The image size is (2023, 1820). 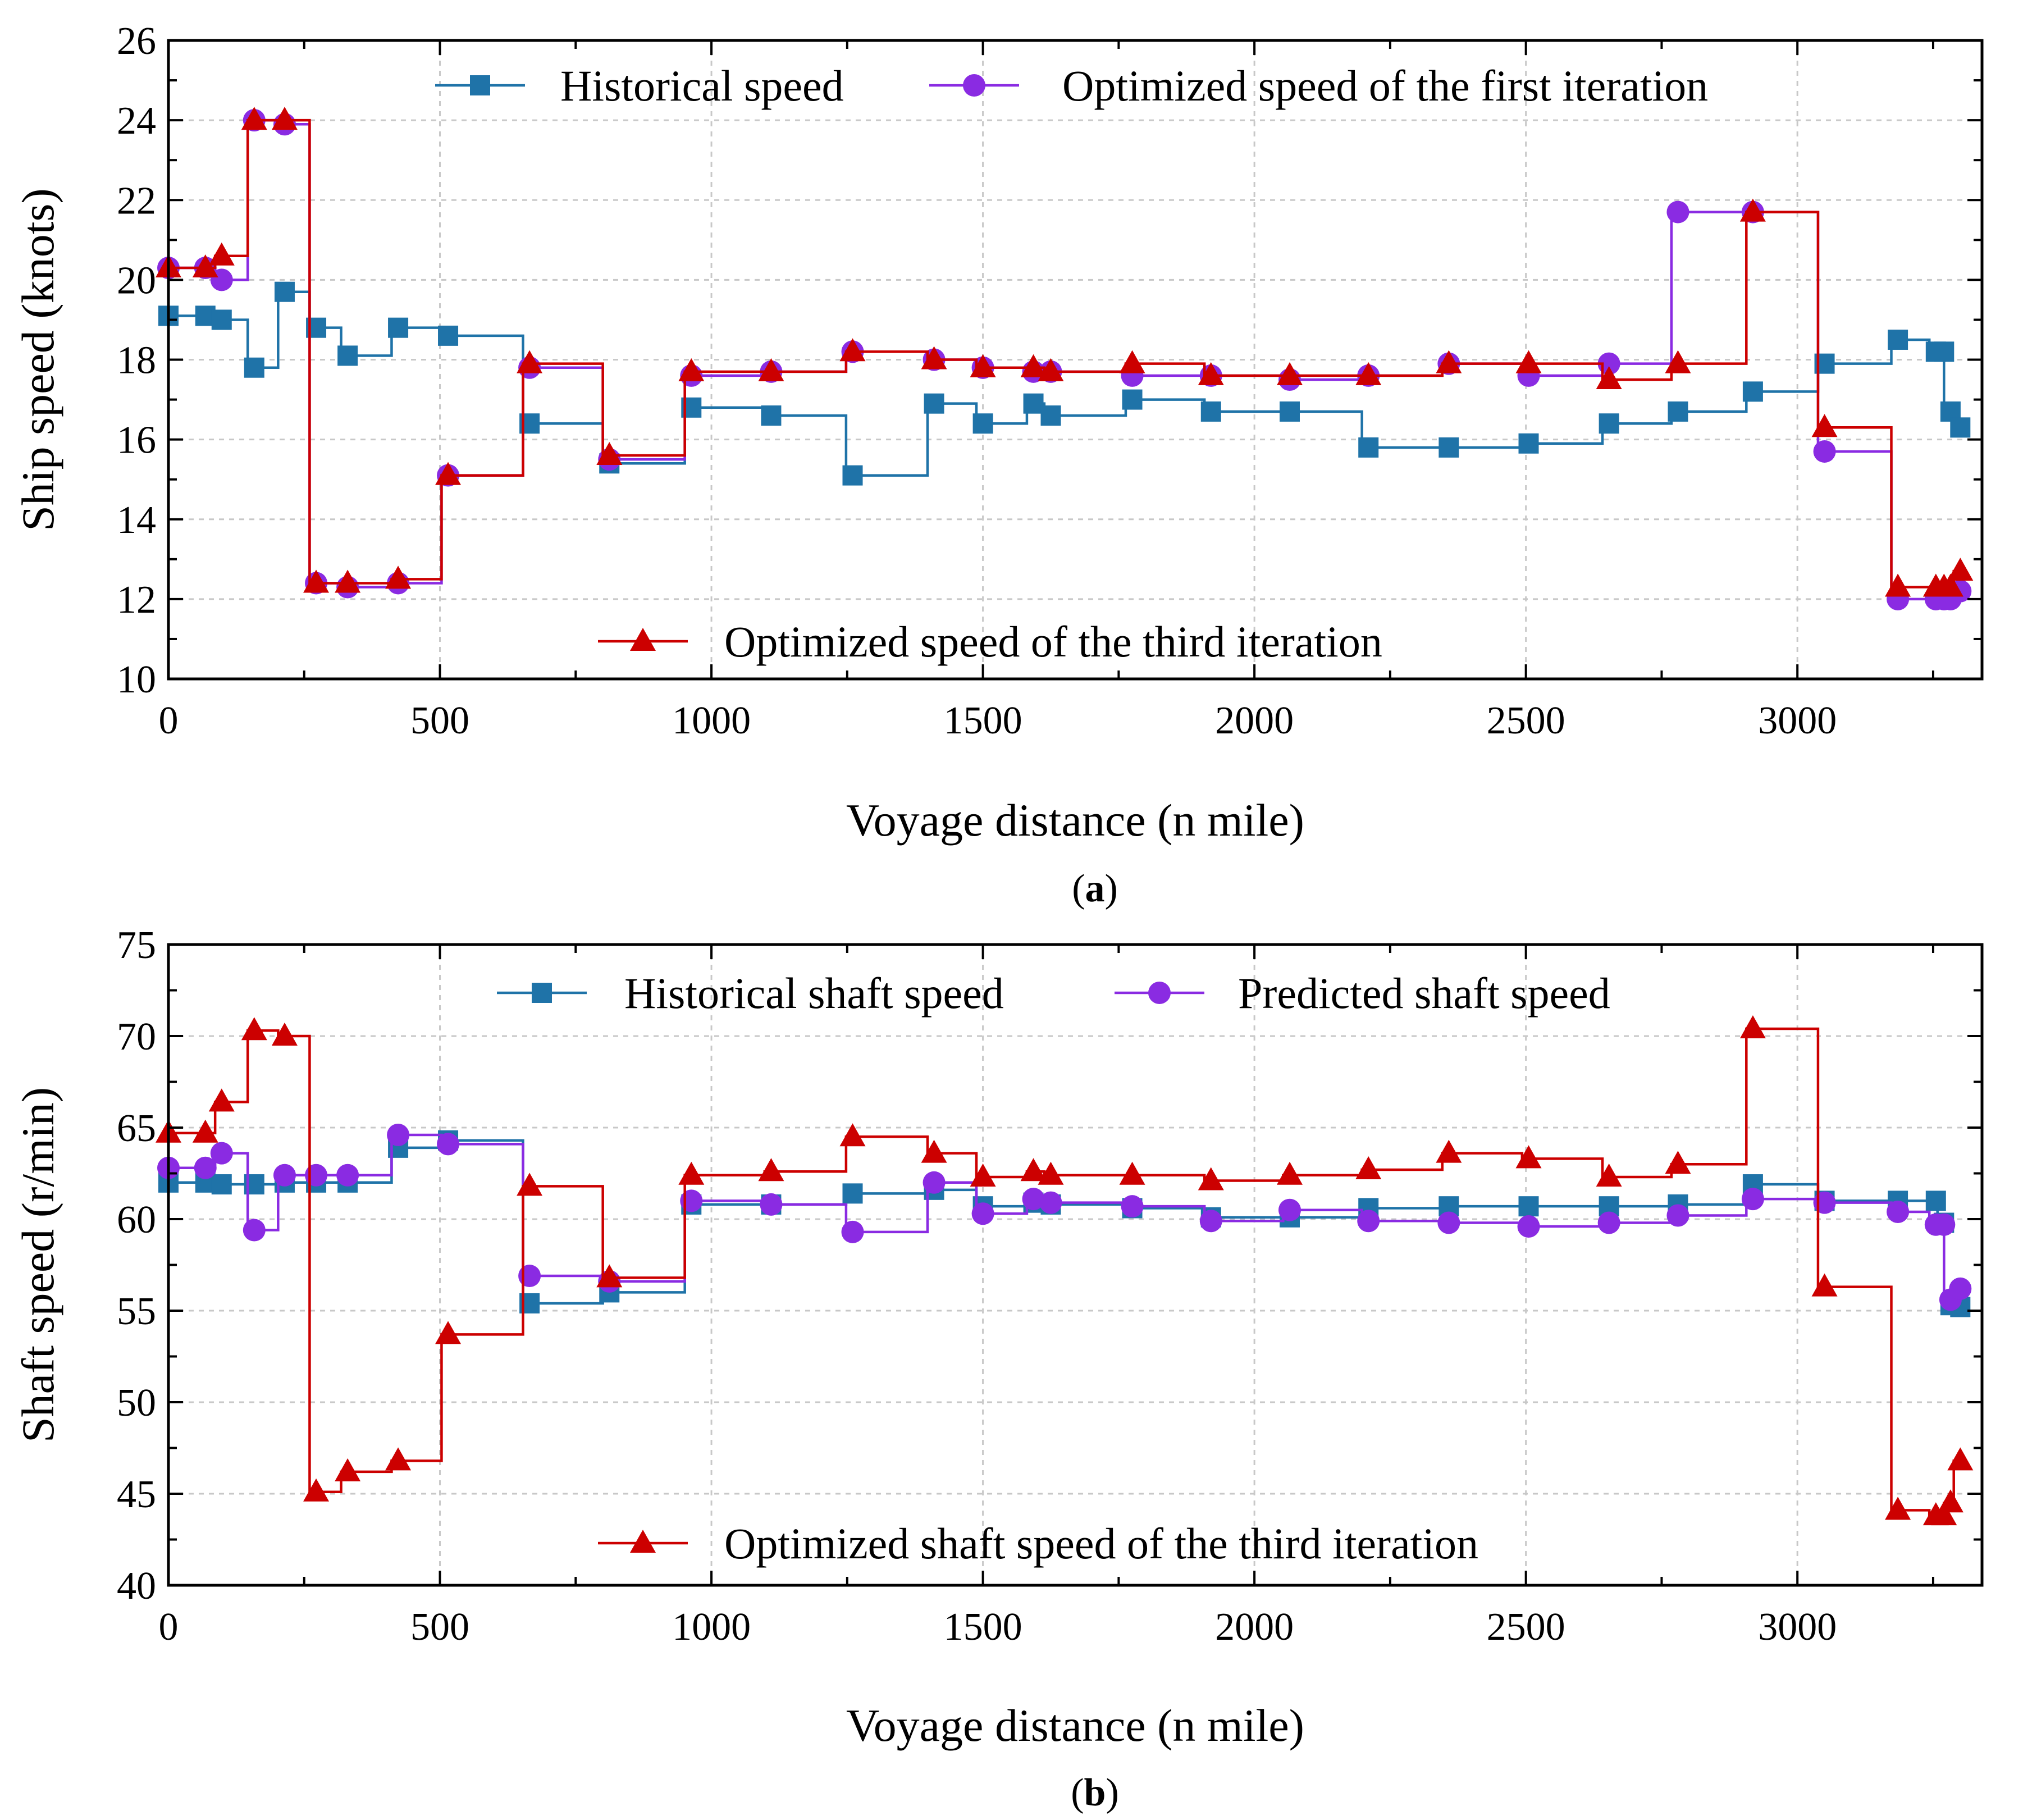 I want to click on y-tick-label: 14, so click(x=136, y=520).